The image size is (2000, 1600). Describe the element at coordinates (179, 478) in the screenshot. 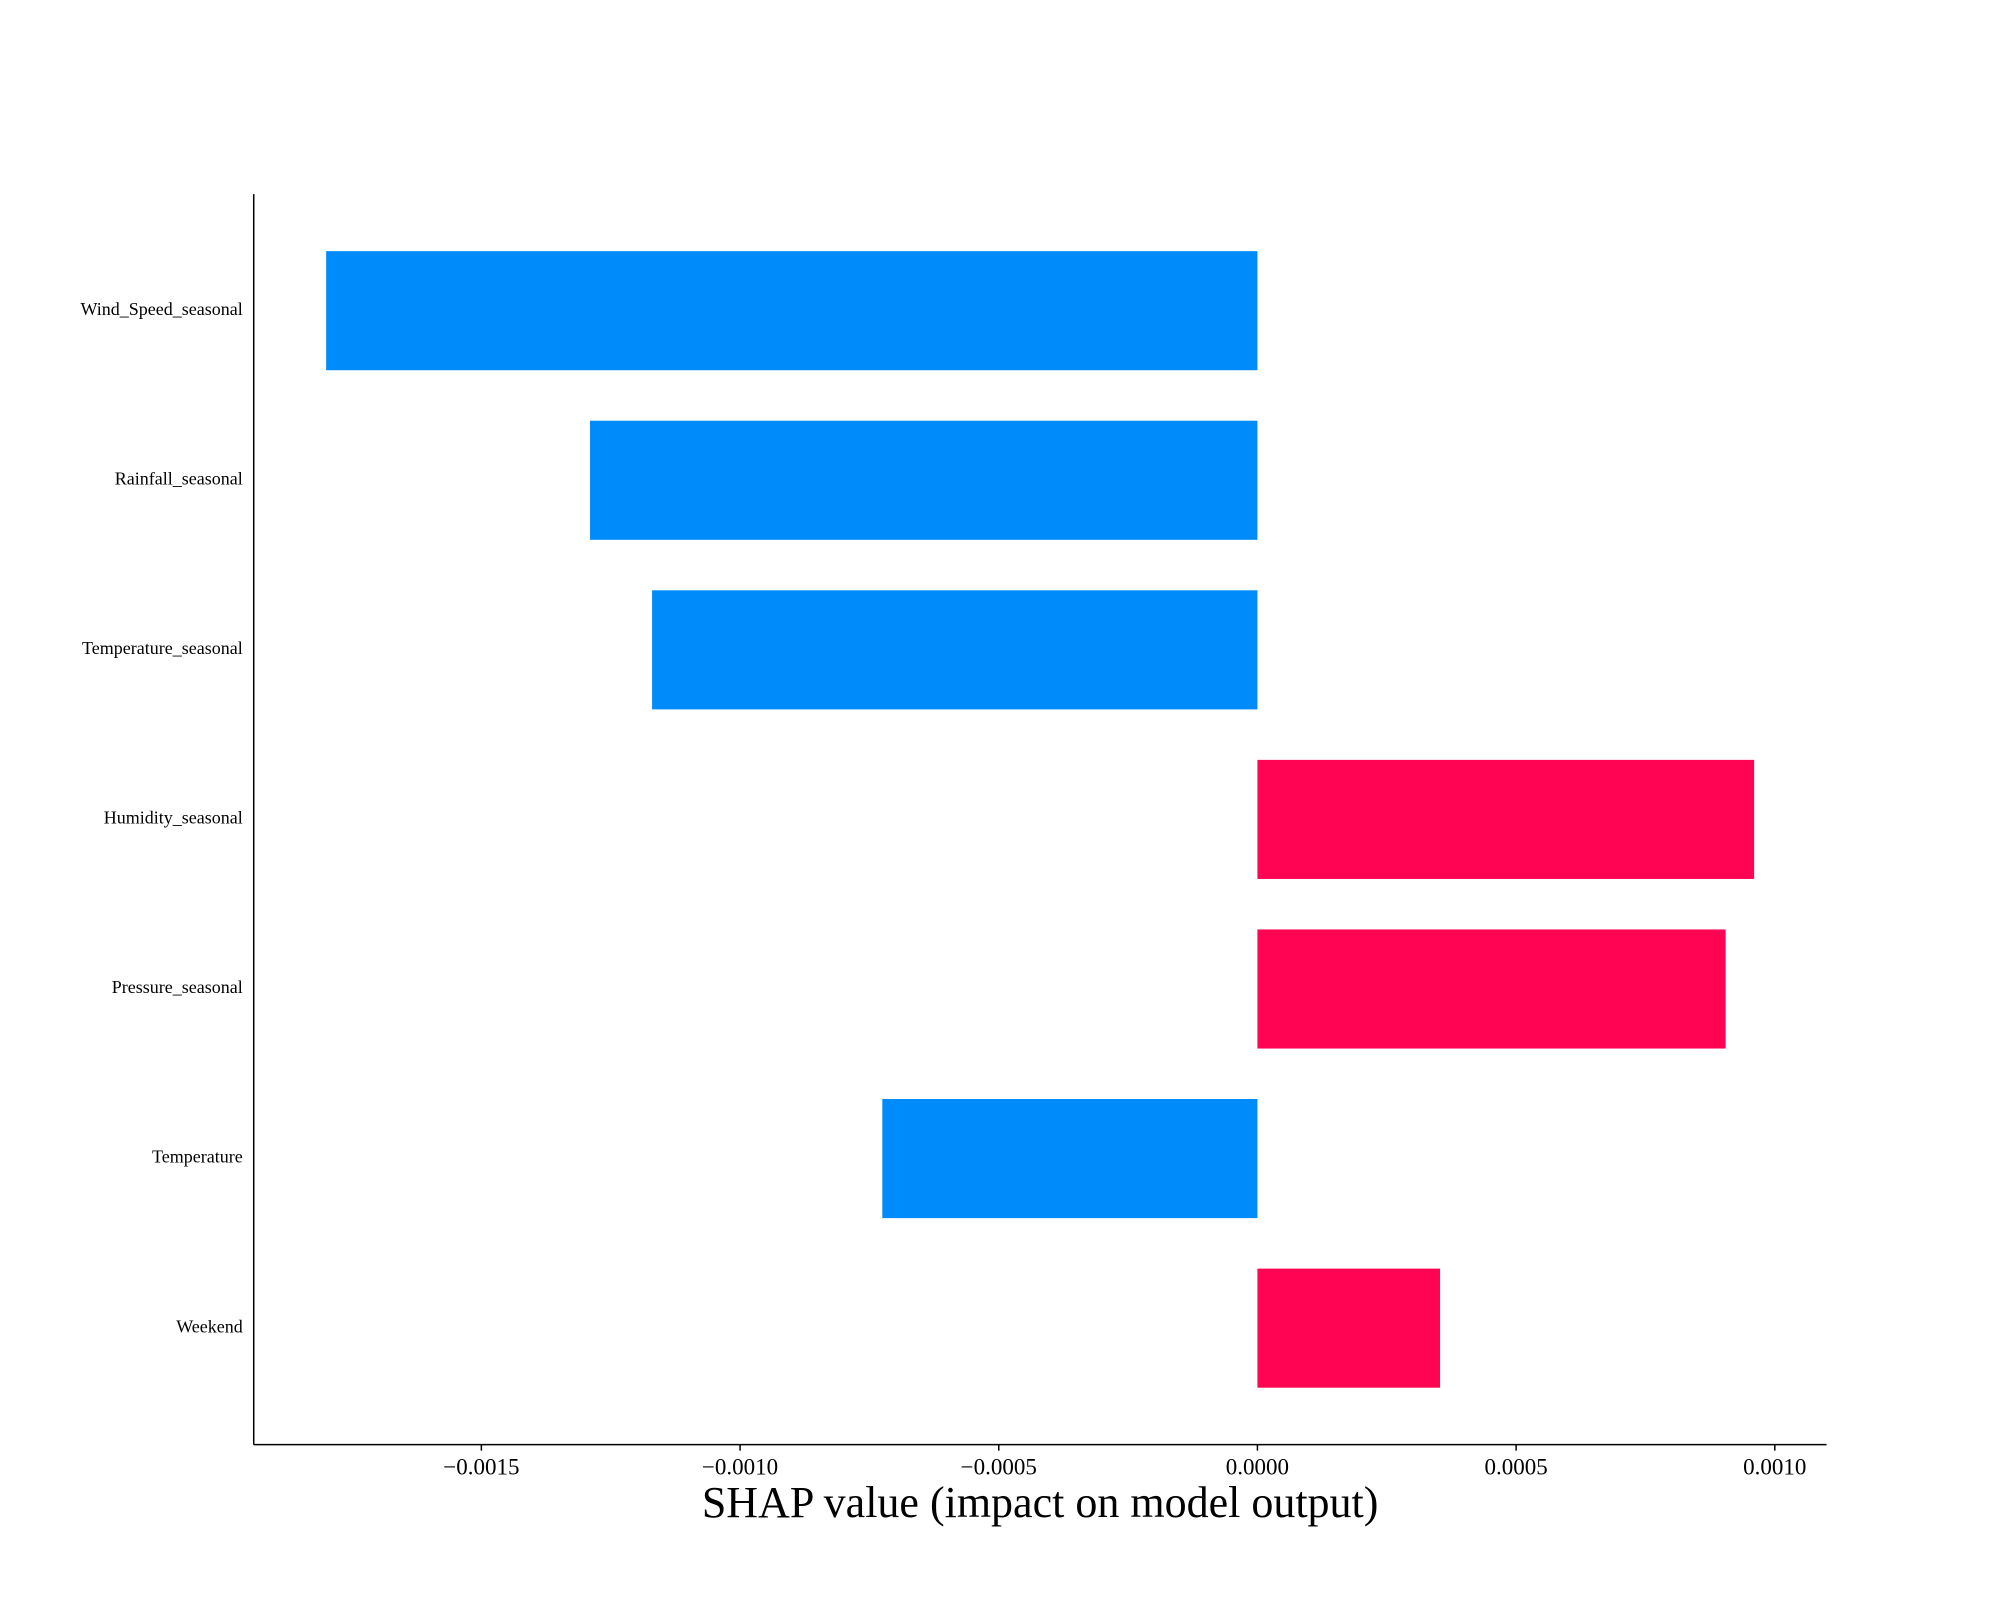

I see `category-label: Rainfall_seasonal` at that location.